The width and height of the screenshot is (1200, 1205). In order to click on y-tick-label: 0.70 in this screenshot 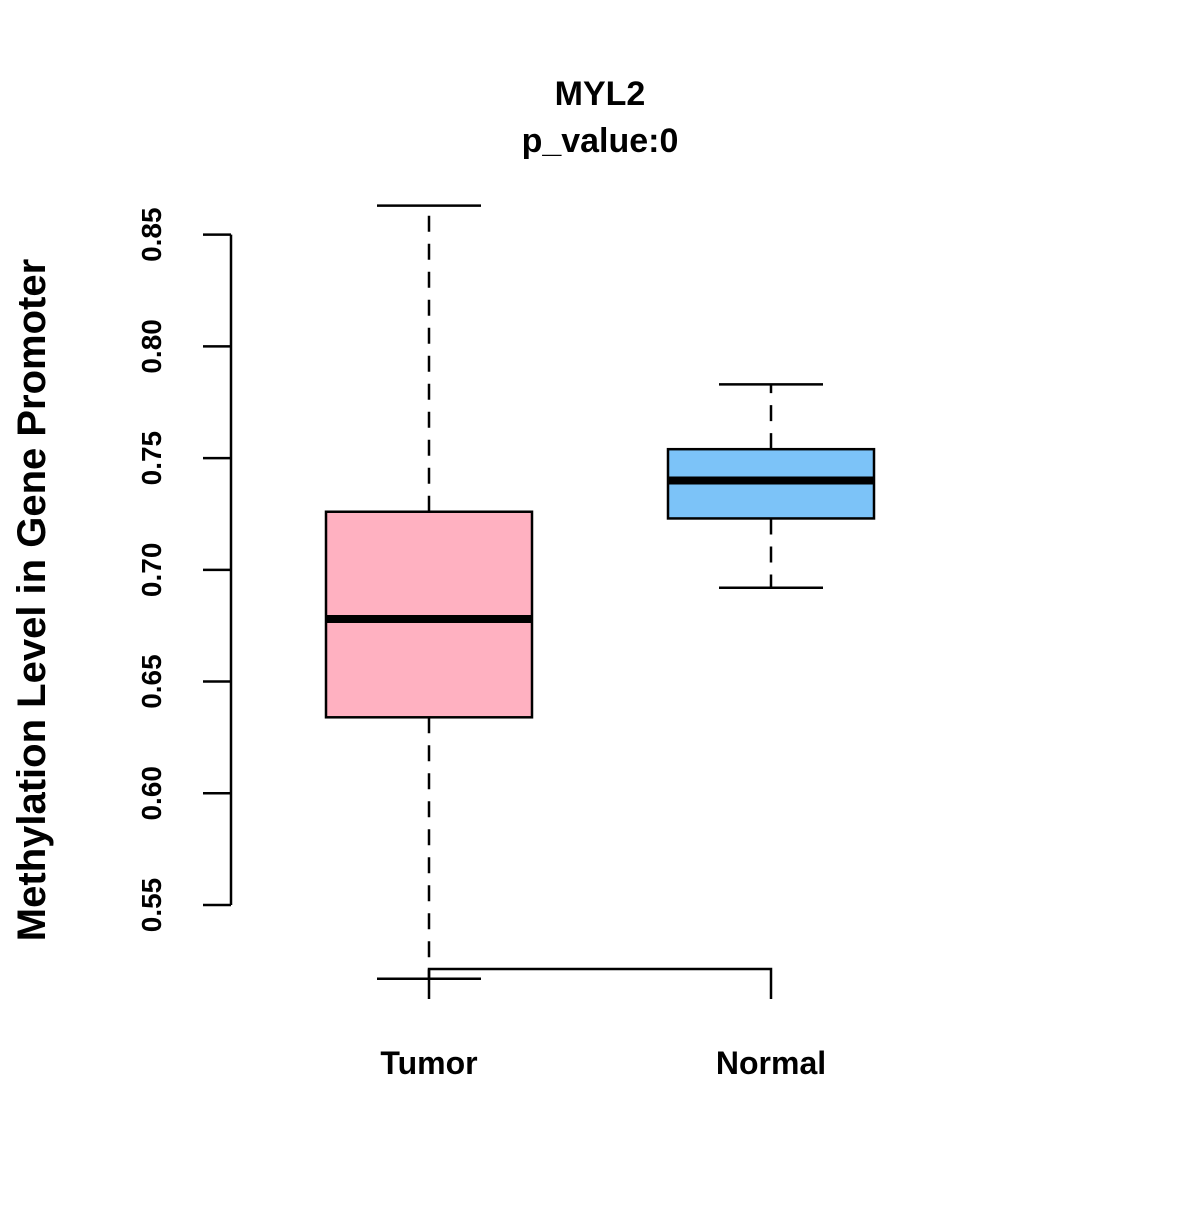, I will do `click(151, 570)`.